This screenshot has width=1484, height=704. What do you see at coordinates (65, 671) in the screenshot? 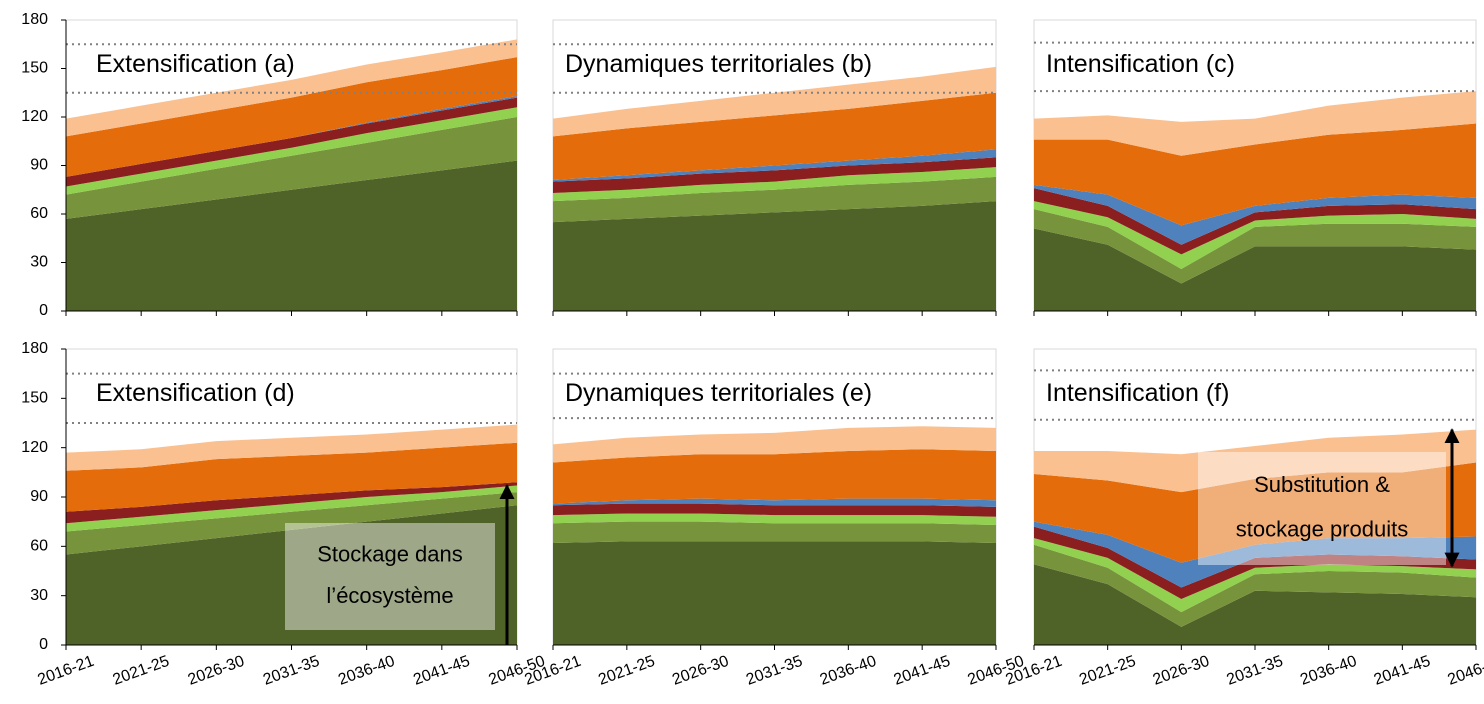
I see `x-tick-label: 2016-21` at bounding box center [65, 671].